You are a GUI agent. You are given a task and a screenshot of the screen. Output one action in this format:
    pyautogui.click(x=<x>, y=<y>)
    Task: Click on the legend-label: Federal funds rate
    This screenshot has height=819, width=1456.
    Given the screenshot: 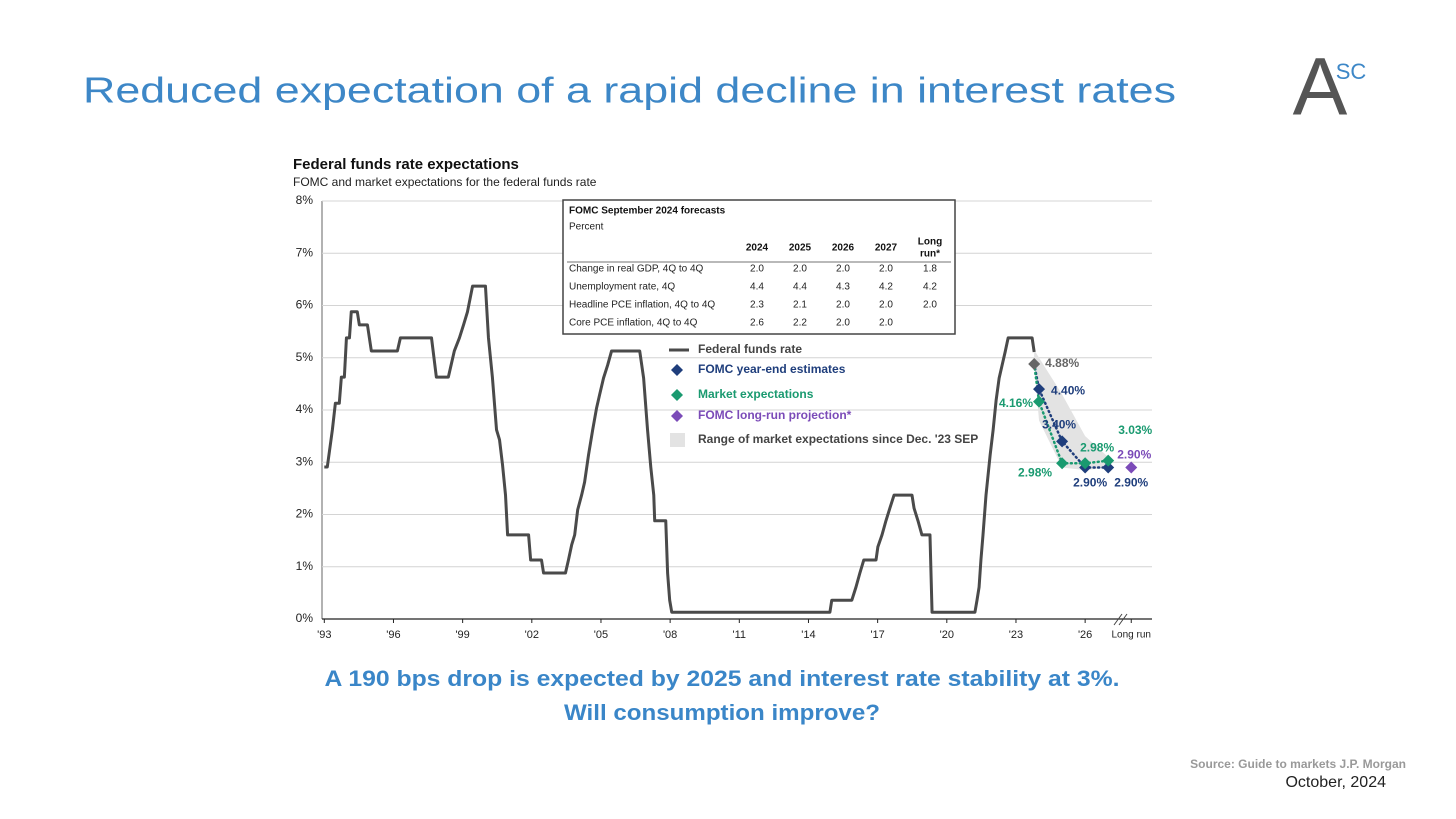 What is the action you would take?
    pyautogui.click(x=750, y=349)
    